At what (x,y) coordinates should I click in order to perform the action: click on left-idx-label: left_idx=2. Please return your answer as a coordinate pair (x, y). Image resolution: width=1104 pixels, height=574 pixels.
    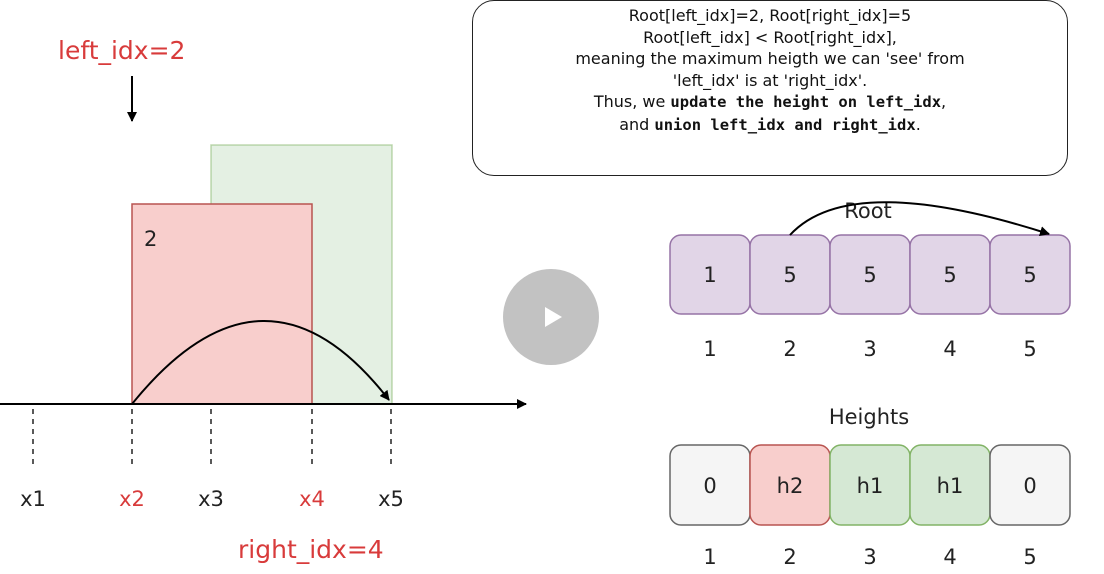
    Looking at the image, I should click on (121, 50).